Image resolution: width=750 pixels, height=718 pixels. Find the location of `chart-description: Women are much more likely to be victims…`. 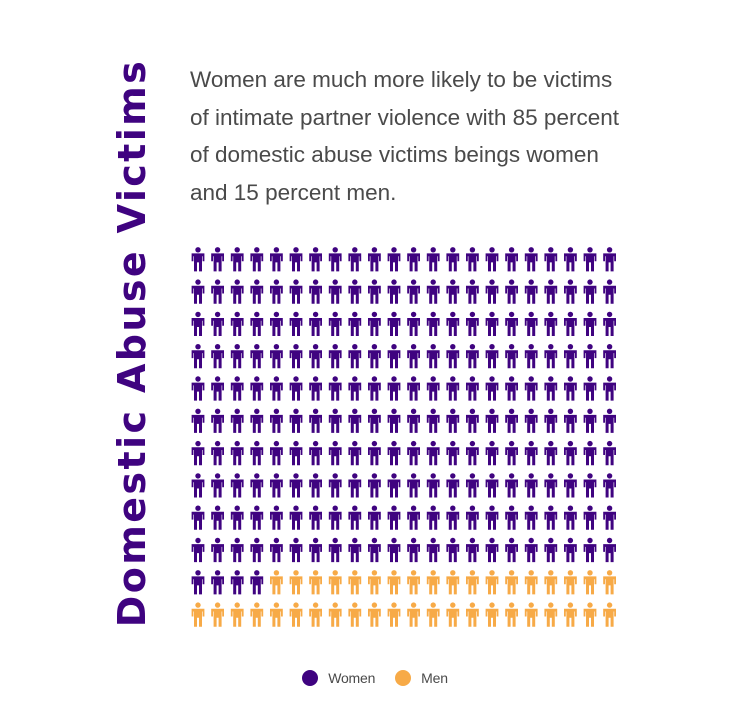

chart-description: Women are much more likely to be victims… is located at coordinates (404, 136).